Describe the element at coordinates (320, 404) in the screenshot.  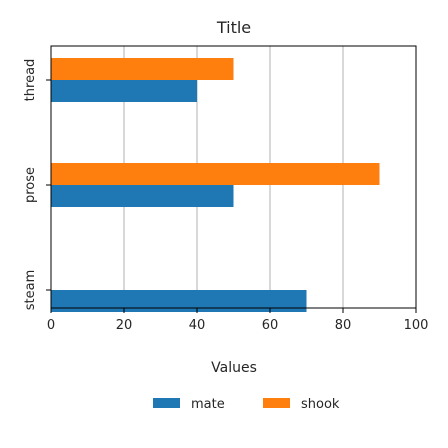
I see `legend-label-shook: shook` at that location.